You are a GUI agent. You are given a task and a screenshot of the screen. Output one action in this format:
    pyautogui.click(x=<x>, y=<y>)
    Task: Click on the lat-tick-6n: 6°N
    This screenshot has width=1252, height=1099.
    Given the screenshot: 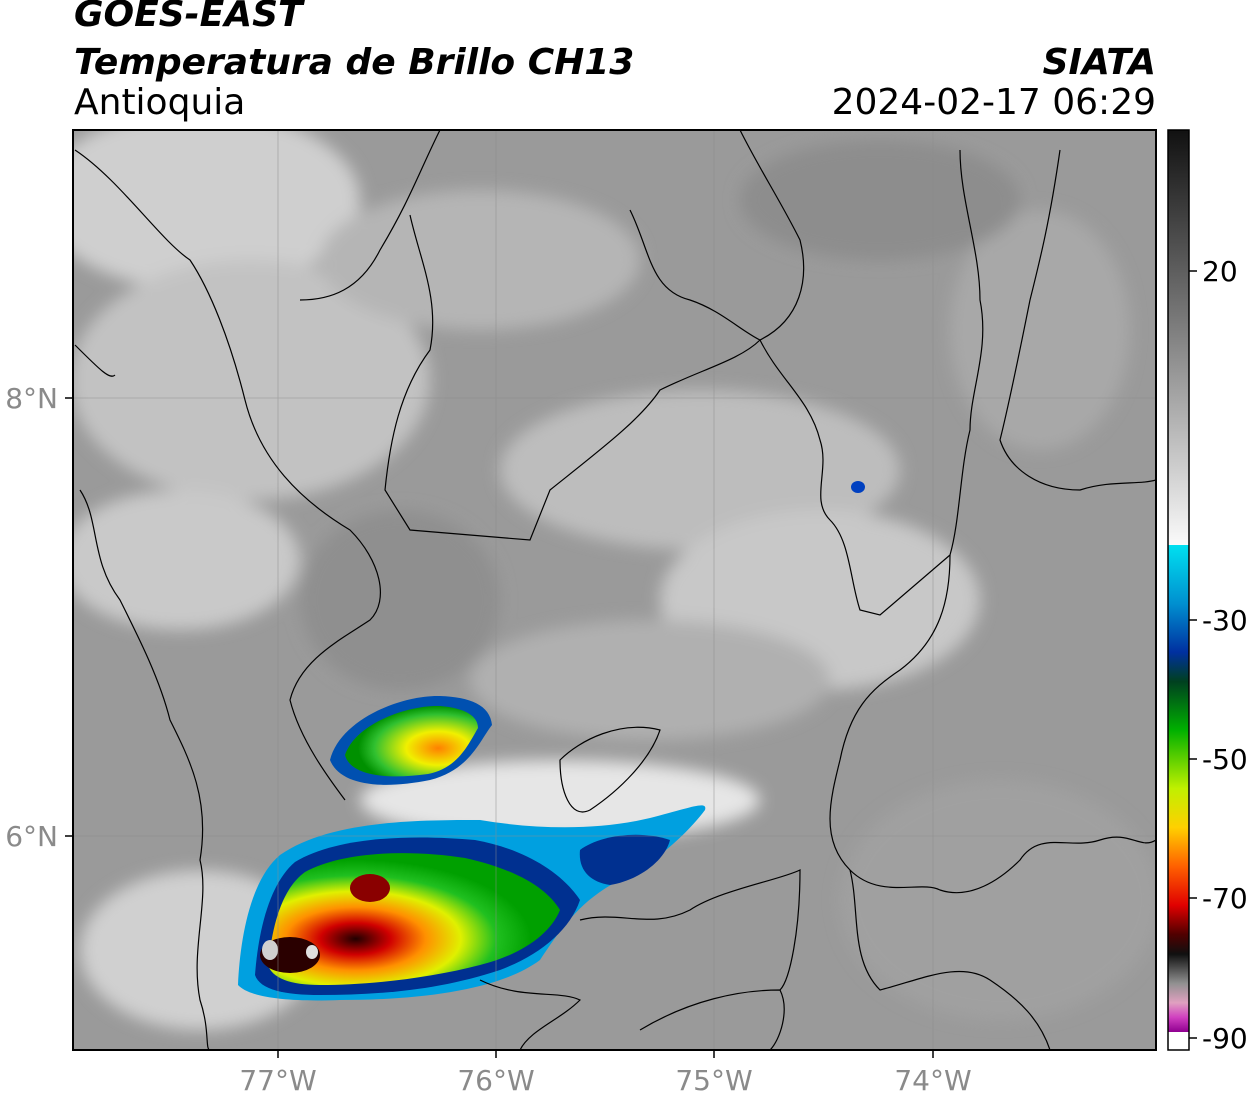 What is the action you would take?
    pyautogui.click(x=31, y=836)
    